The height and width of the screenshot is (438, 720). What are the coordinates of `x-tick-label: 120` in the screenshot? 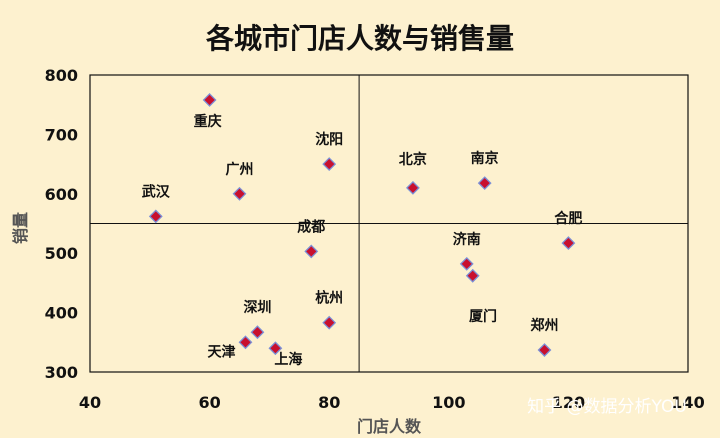 It's located at (568, 402).